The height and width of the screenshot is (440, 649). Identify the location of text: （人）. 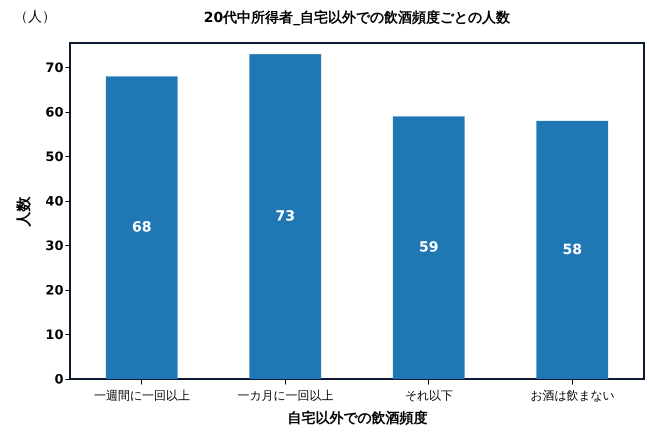
(35, 17).